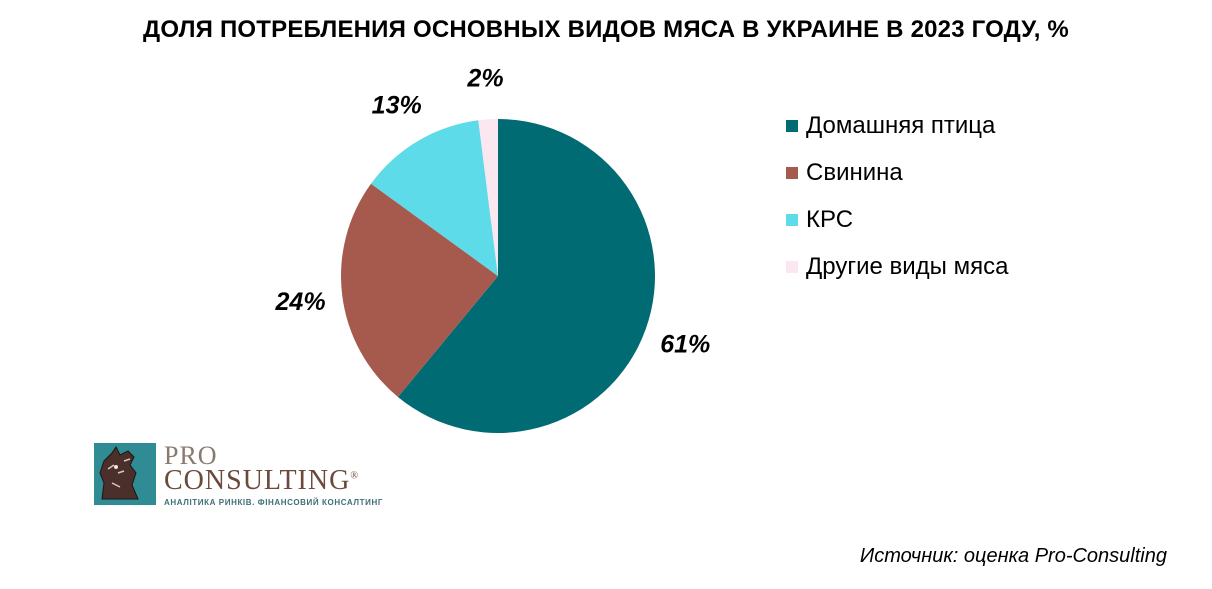  What do you see at coordinates (191, 455) in the screenshot?
I see `logo-pro-text: PRO` at bounding box center [191, 455].